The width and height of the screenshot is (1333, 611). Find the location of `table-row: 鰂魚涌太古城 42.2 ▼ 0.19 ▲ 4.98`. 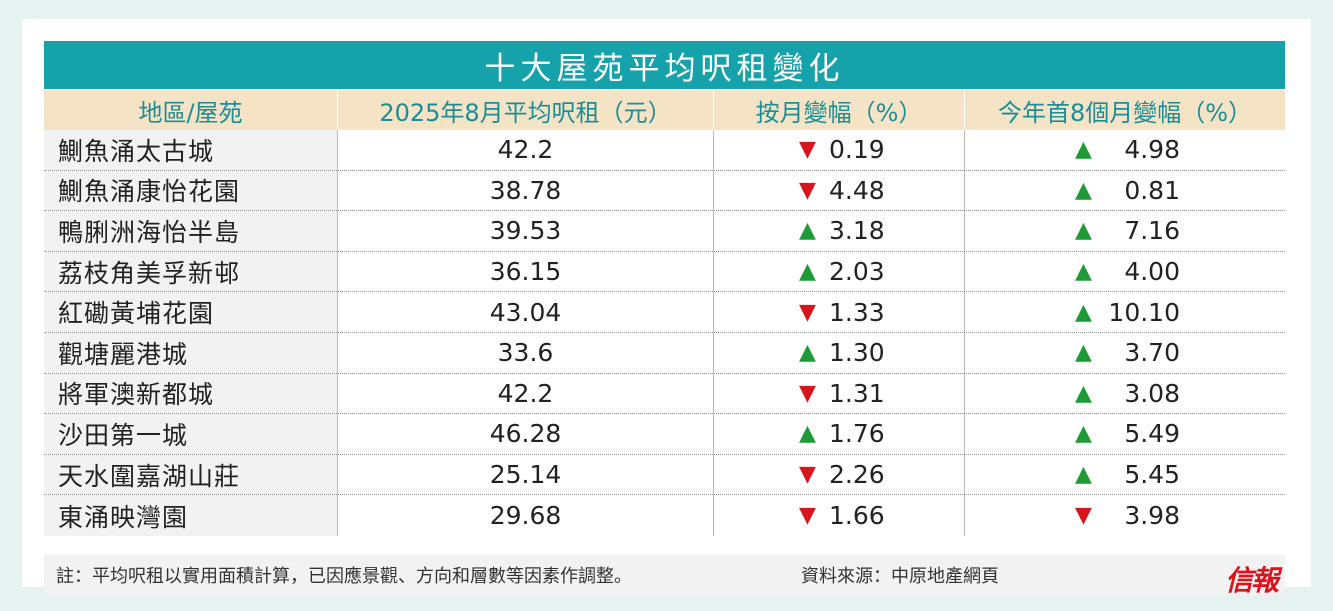

table-row: 鰂魚涌太古城 42.2 ▼ 0.19 ▲ 4.98 is located at coordinates (664, 150).